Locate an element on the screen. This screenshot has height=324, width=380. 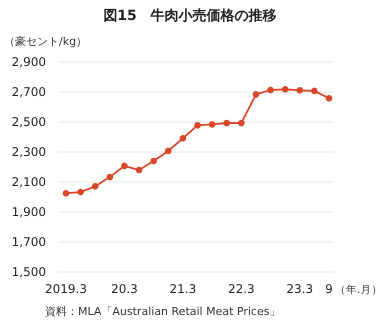
chart-title: 図15 牛肉小売価格の推移 is located at coordinates (190, 16).